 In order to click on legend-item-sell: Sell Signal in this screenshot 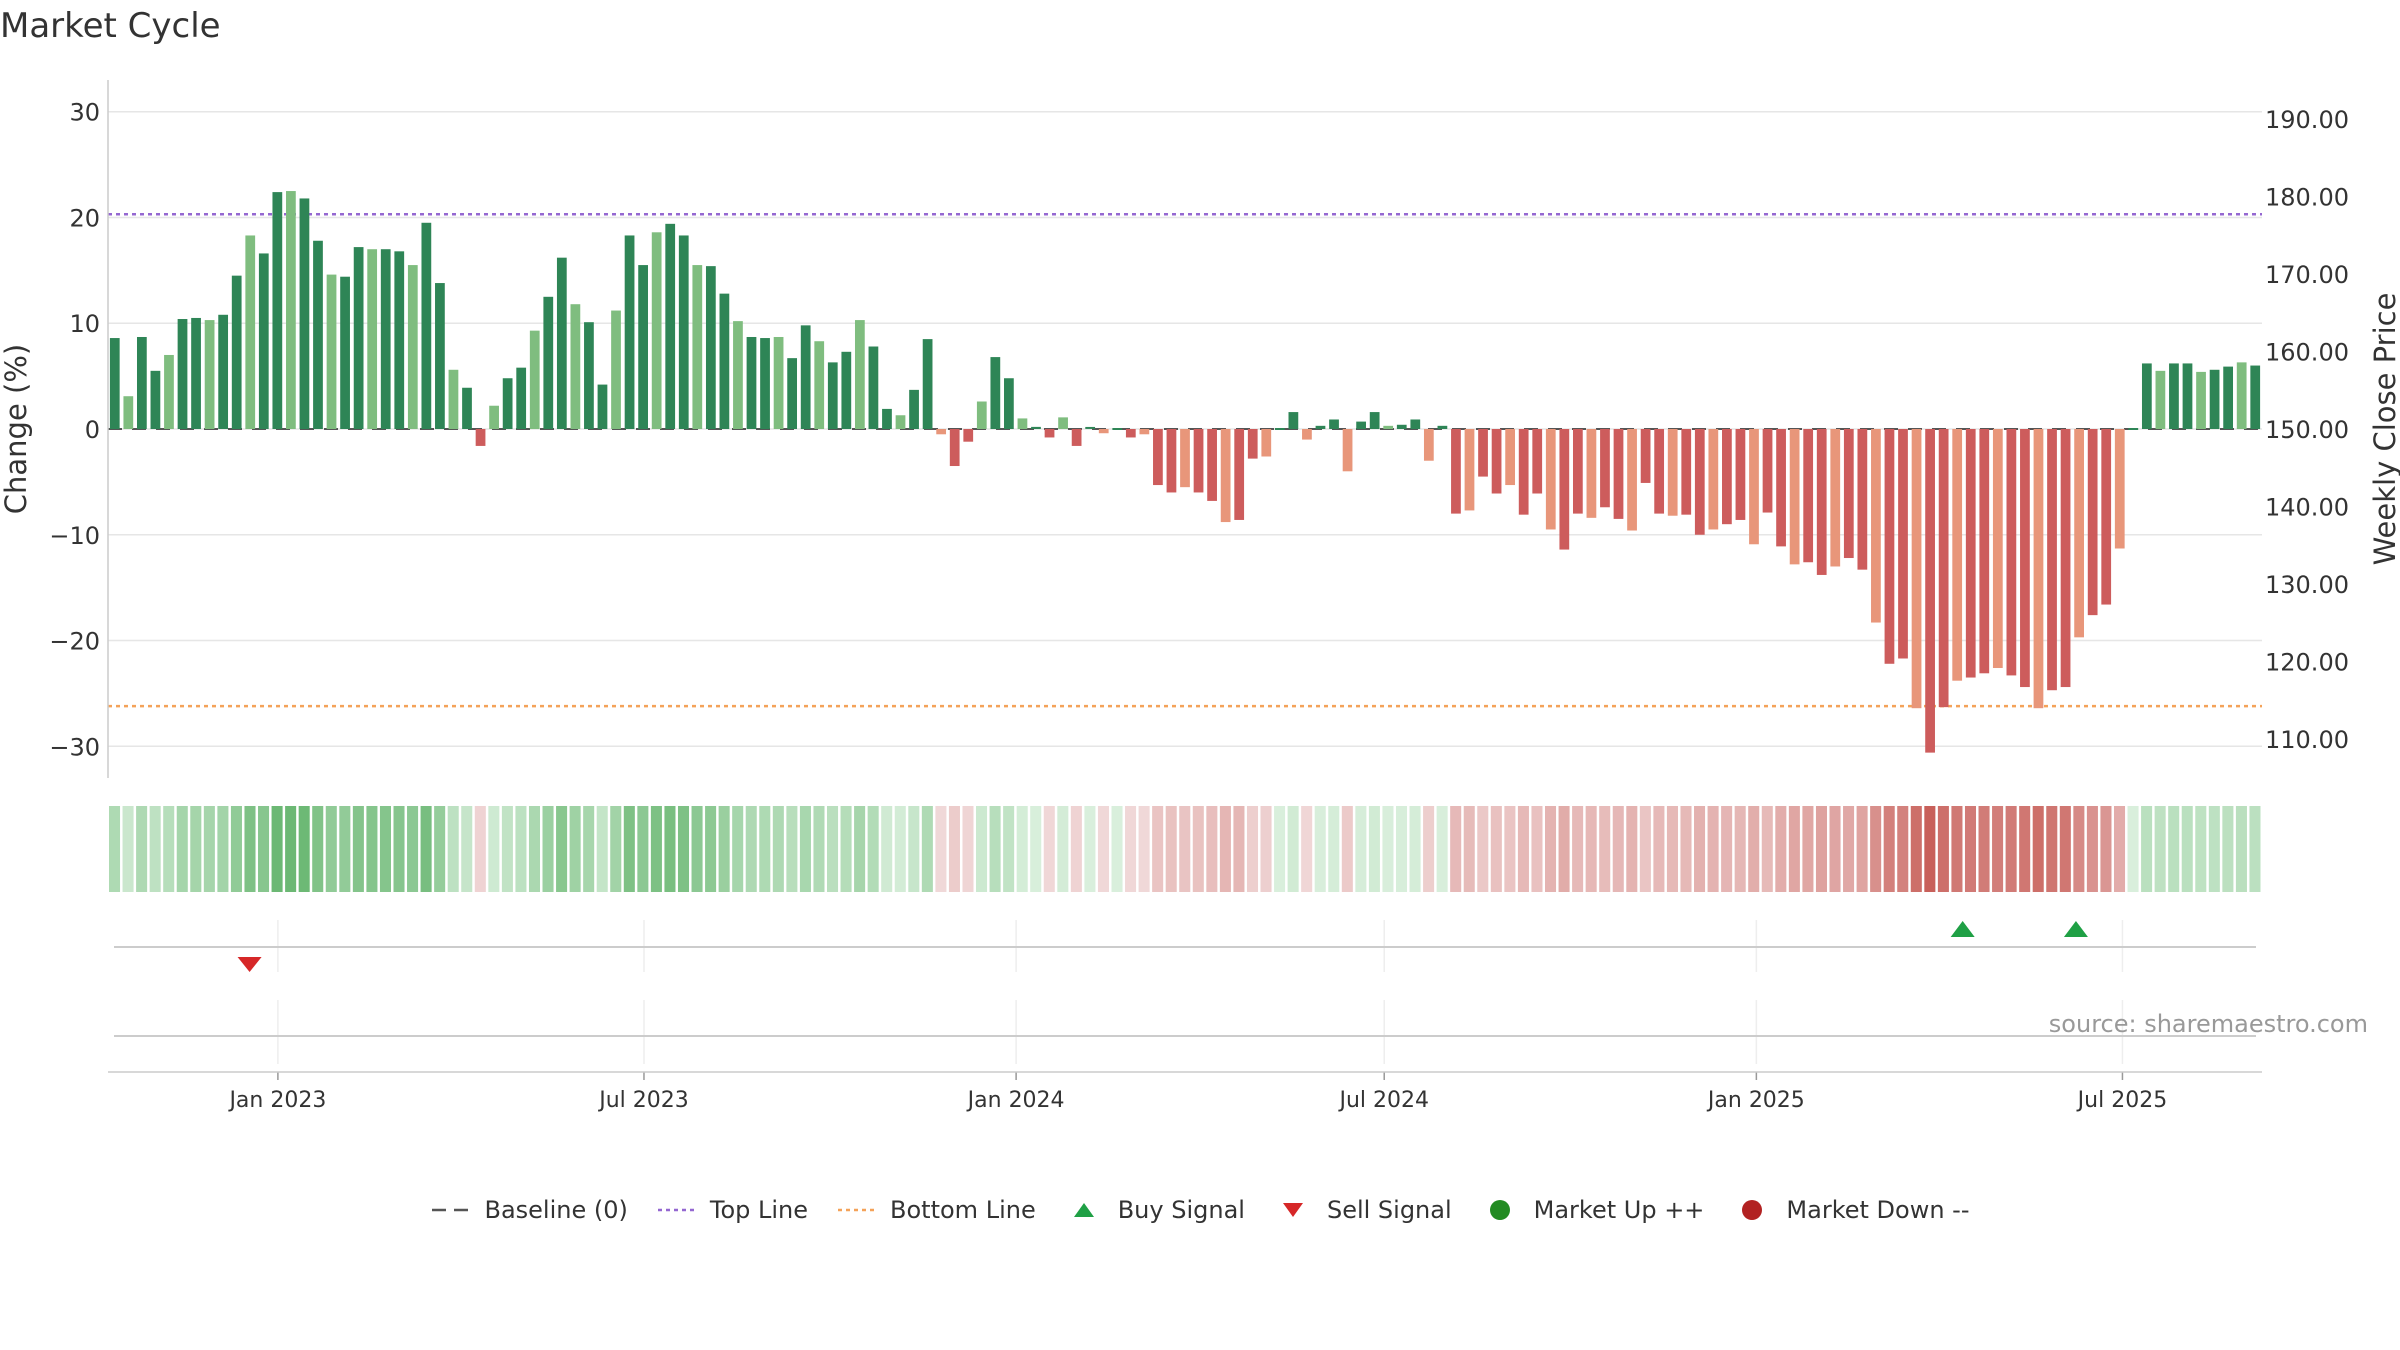, I will do `click(1362, 1210)`.